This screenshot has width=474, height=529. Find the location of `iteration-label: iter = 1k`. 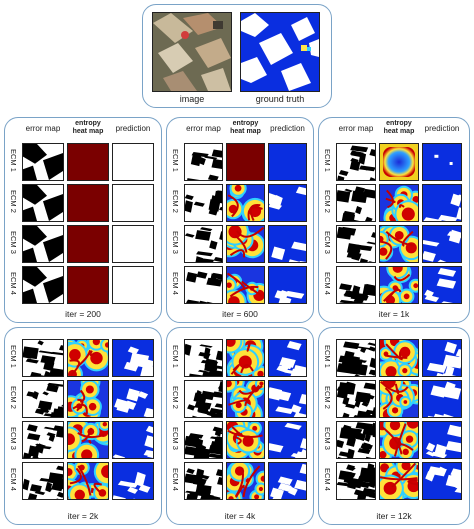

iteration-label: iter = 1k is located at coordinates (394, 314).